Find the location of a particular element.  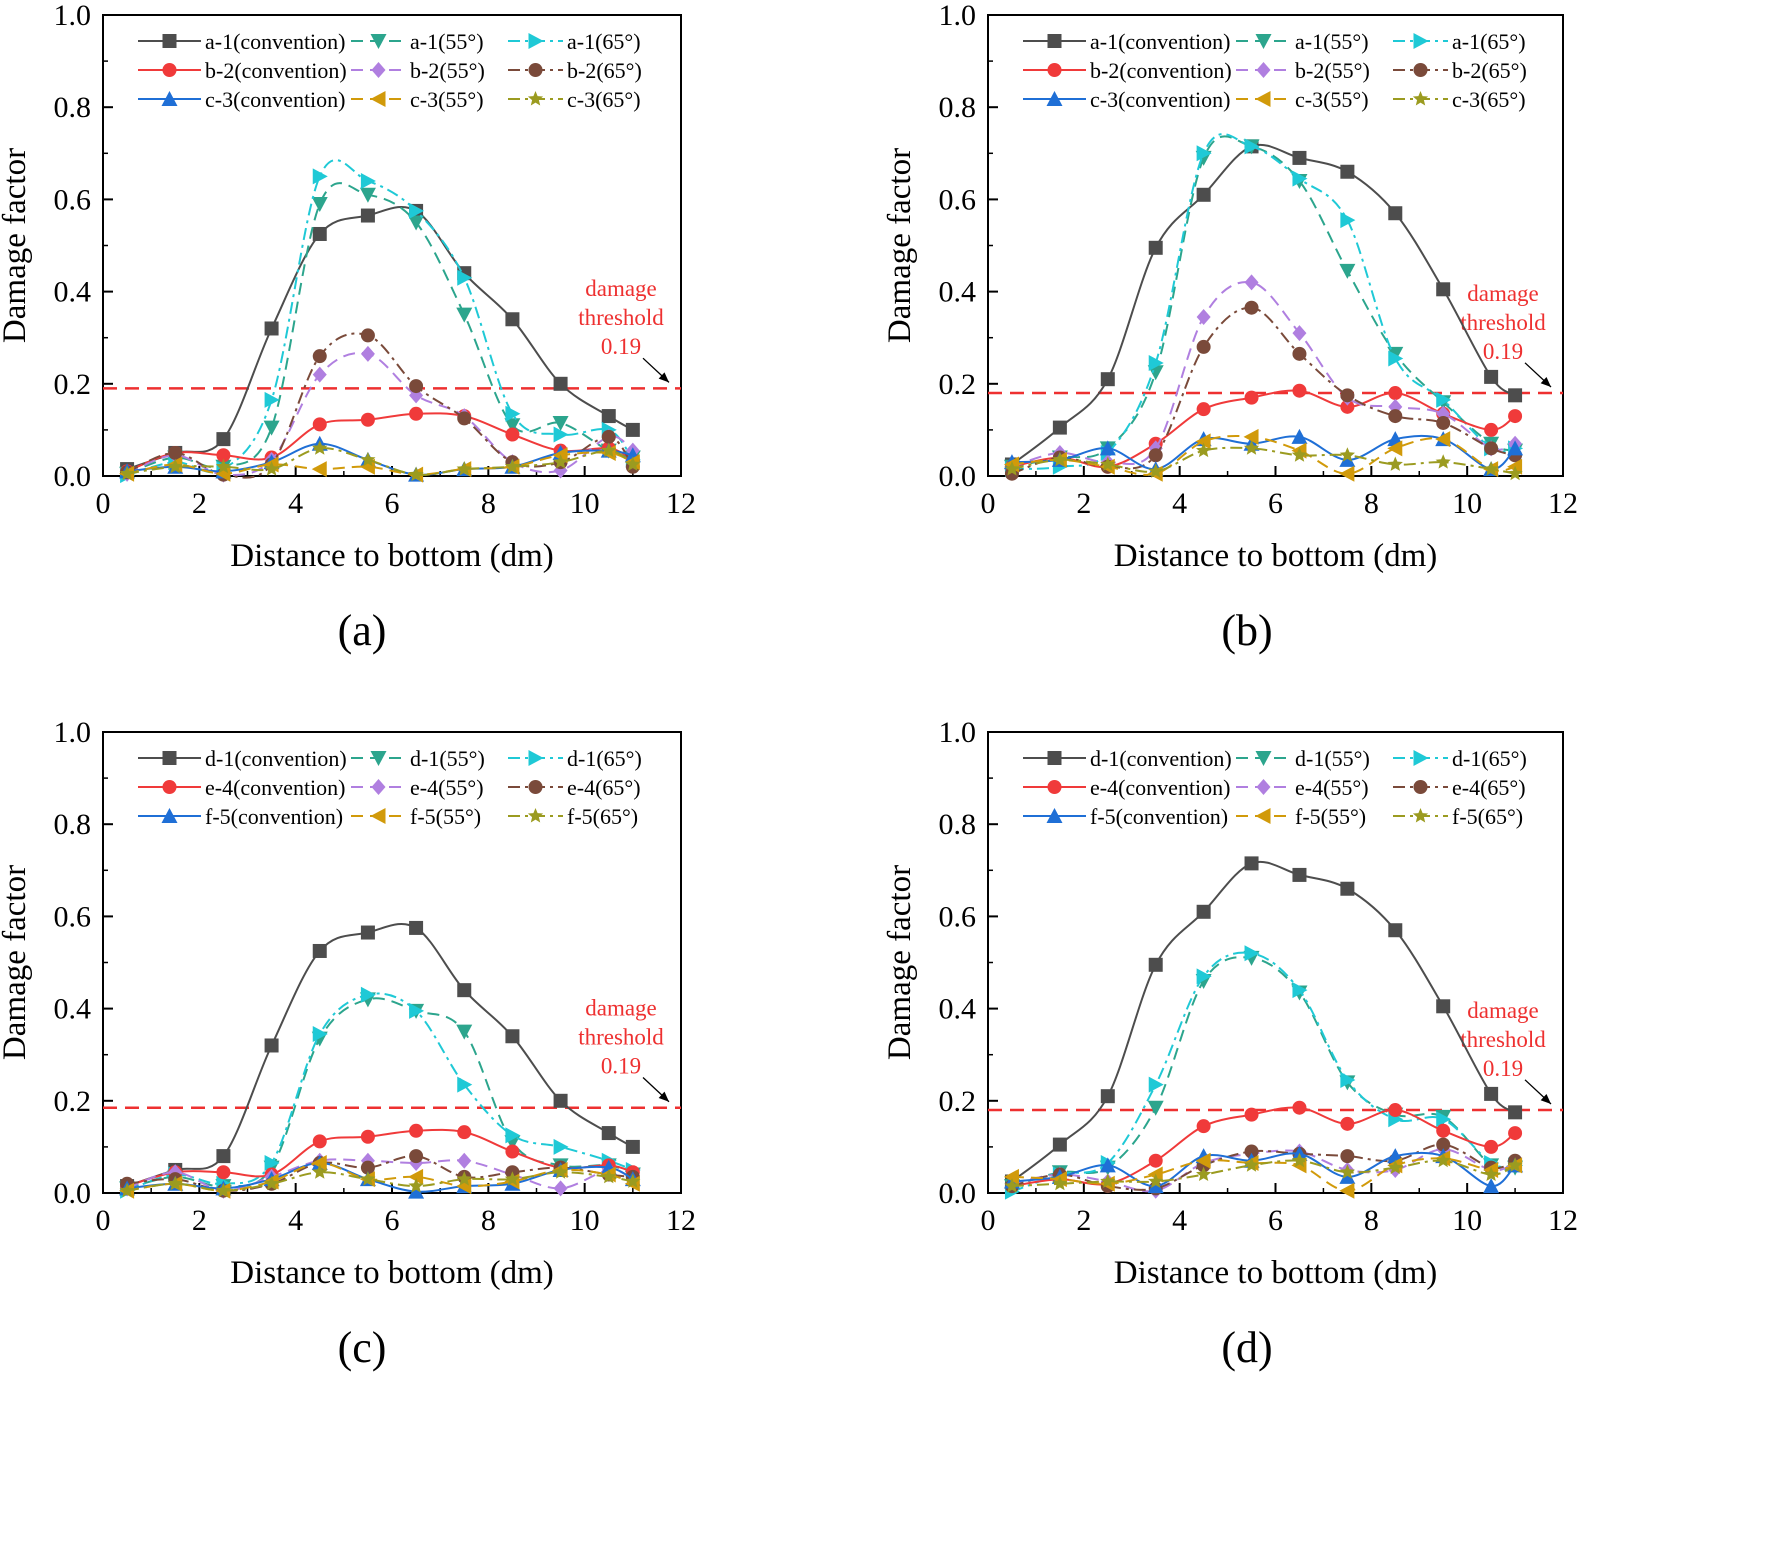

threshold-label: damage is located at coordinates (1503, 293).